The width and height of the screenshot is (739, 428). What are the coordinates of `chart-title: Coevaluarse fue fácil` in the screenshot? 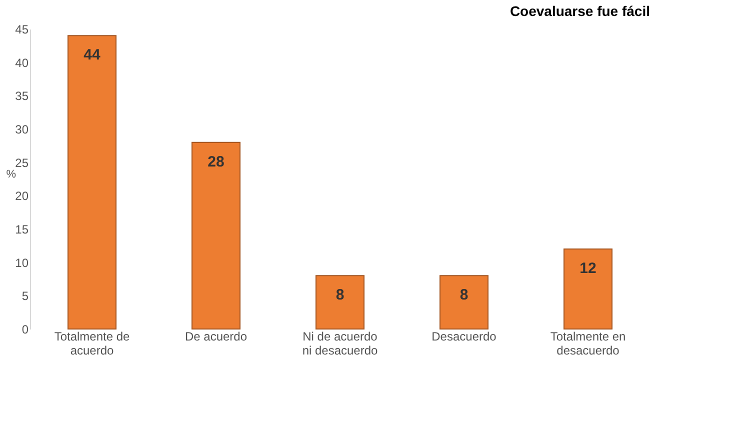 It's located at (580, 11).